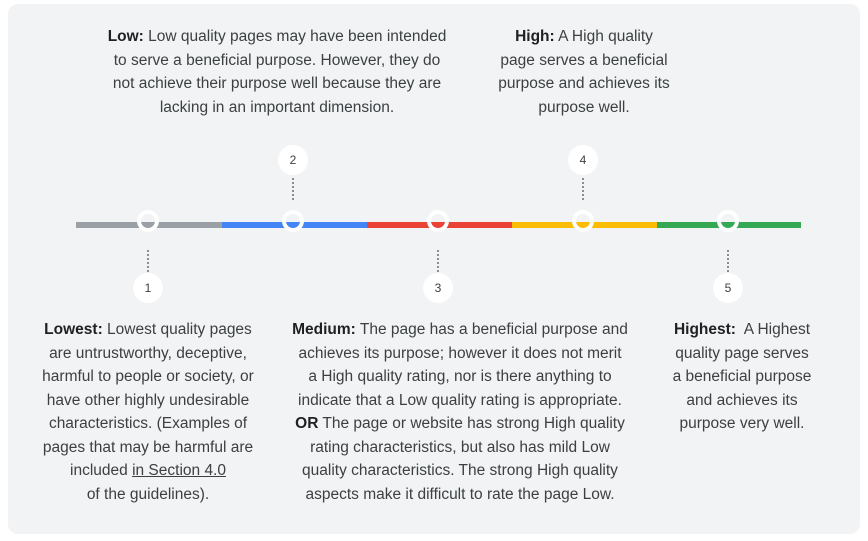 The width and height of the screenshot is (868, 541). What do you see at coordinates (728, 288) in the screenshot?
I see `marker-5: 5` at bounding box center [728, 288].